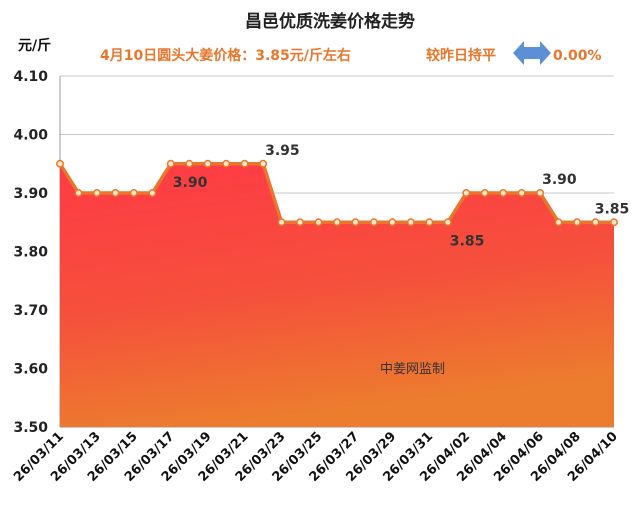 This screenshot has height=524, width=641. I want to click on y-tick-label: 4.10, so click(30, 77).